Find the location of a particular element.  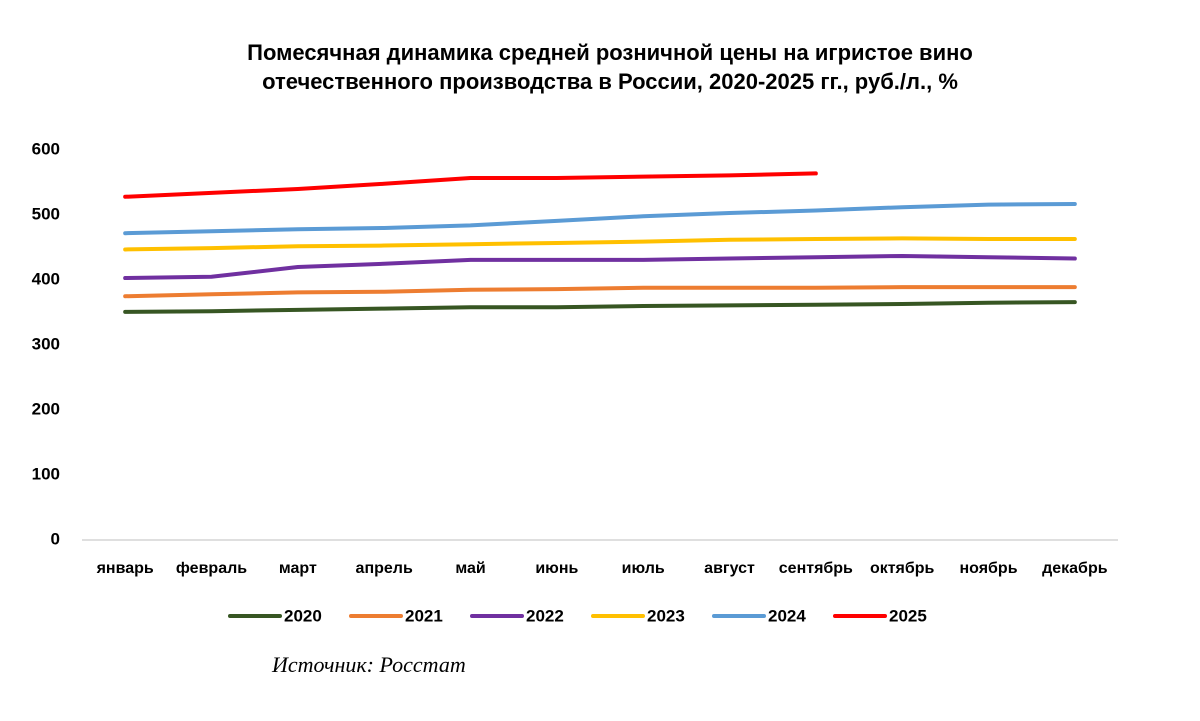

y-tick-label: 300 is located at coordinates (46, 343).